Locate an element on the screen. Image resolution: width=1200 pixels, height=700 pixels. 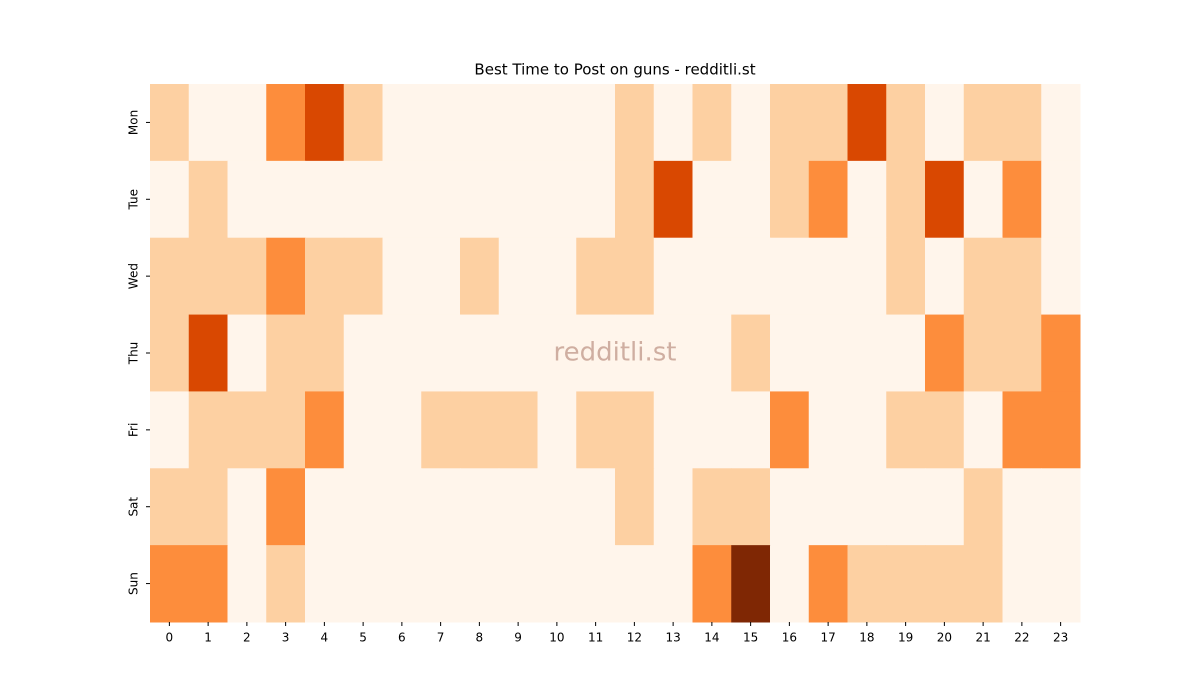
y-tick-label: Sun is located at coordinates (134, 583).